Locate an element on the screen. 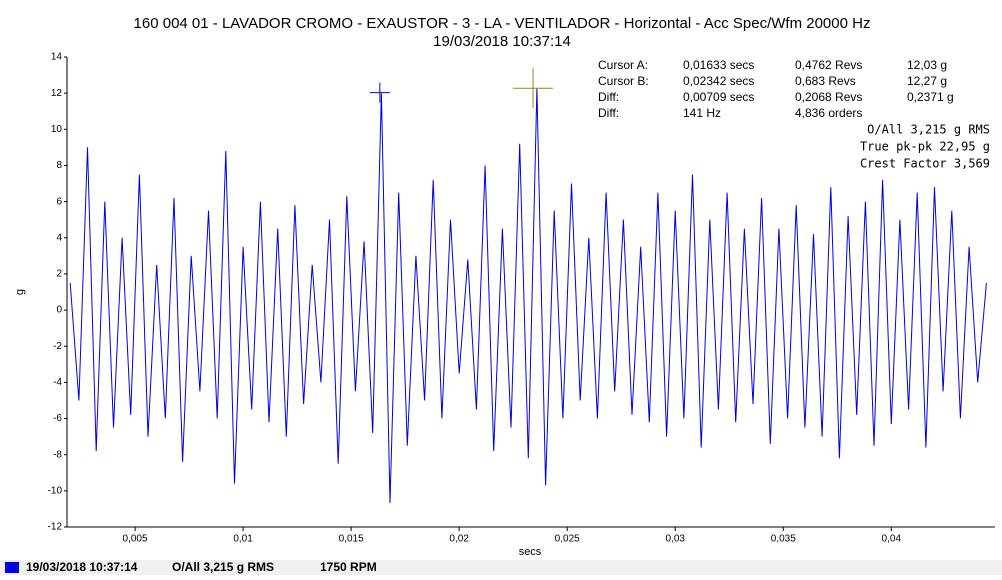  y-tick-label: 10 is located at coordinates (57, 129).